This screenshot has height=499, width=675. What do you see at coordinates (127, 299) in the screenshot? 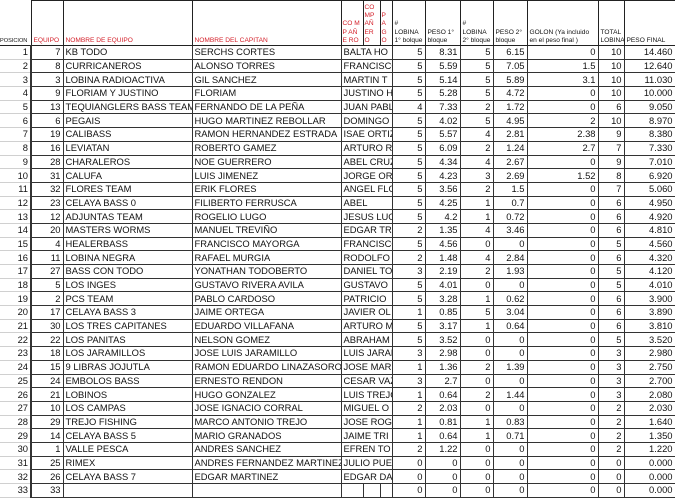
I see `cell-nombre-equipo: PCS TEAM` at bounding box center [127, 299].